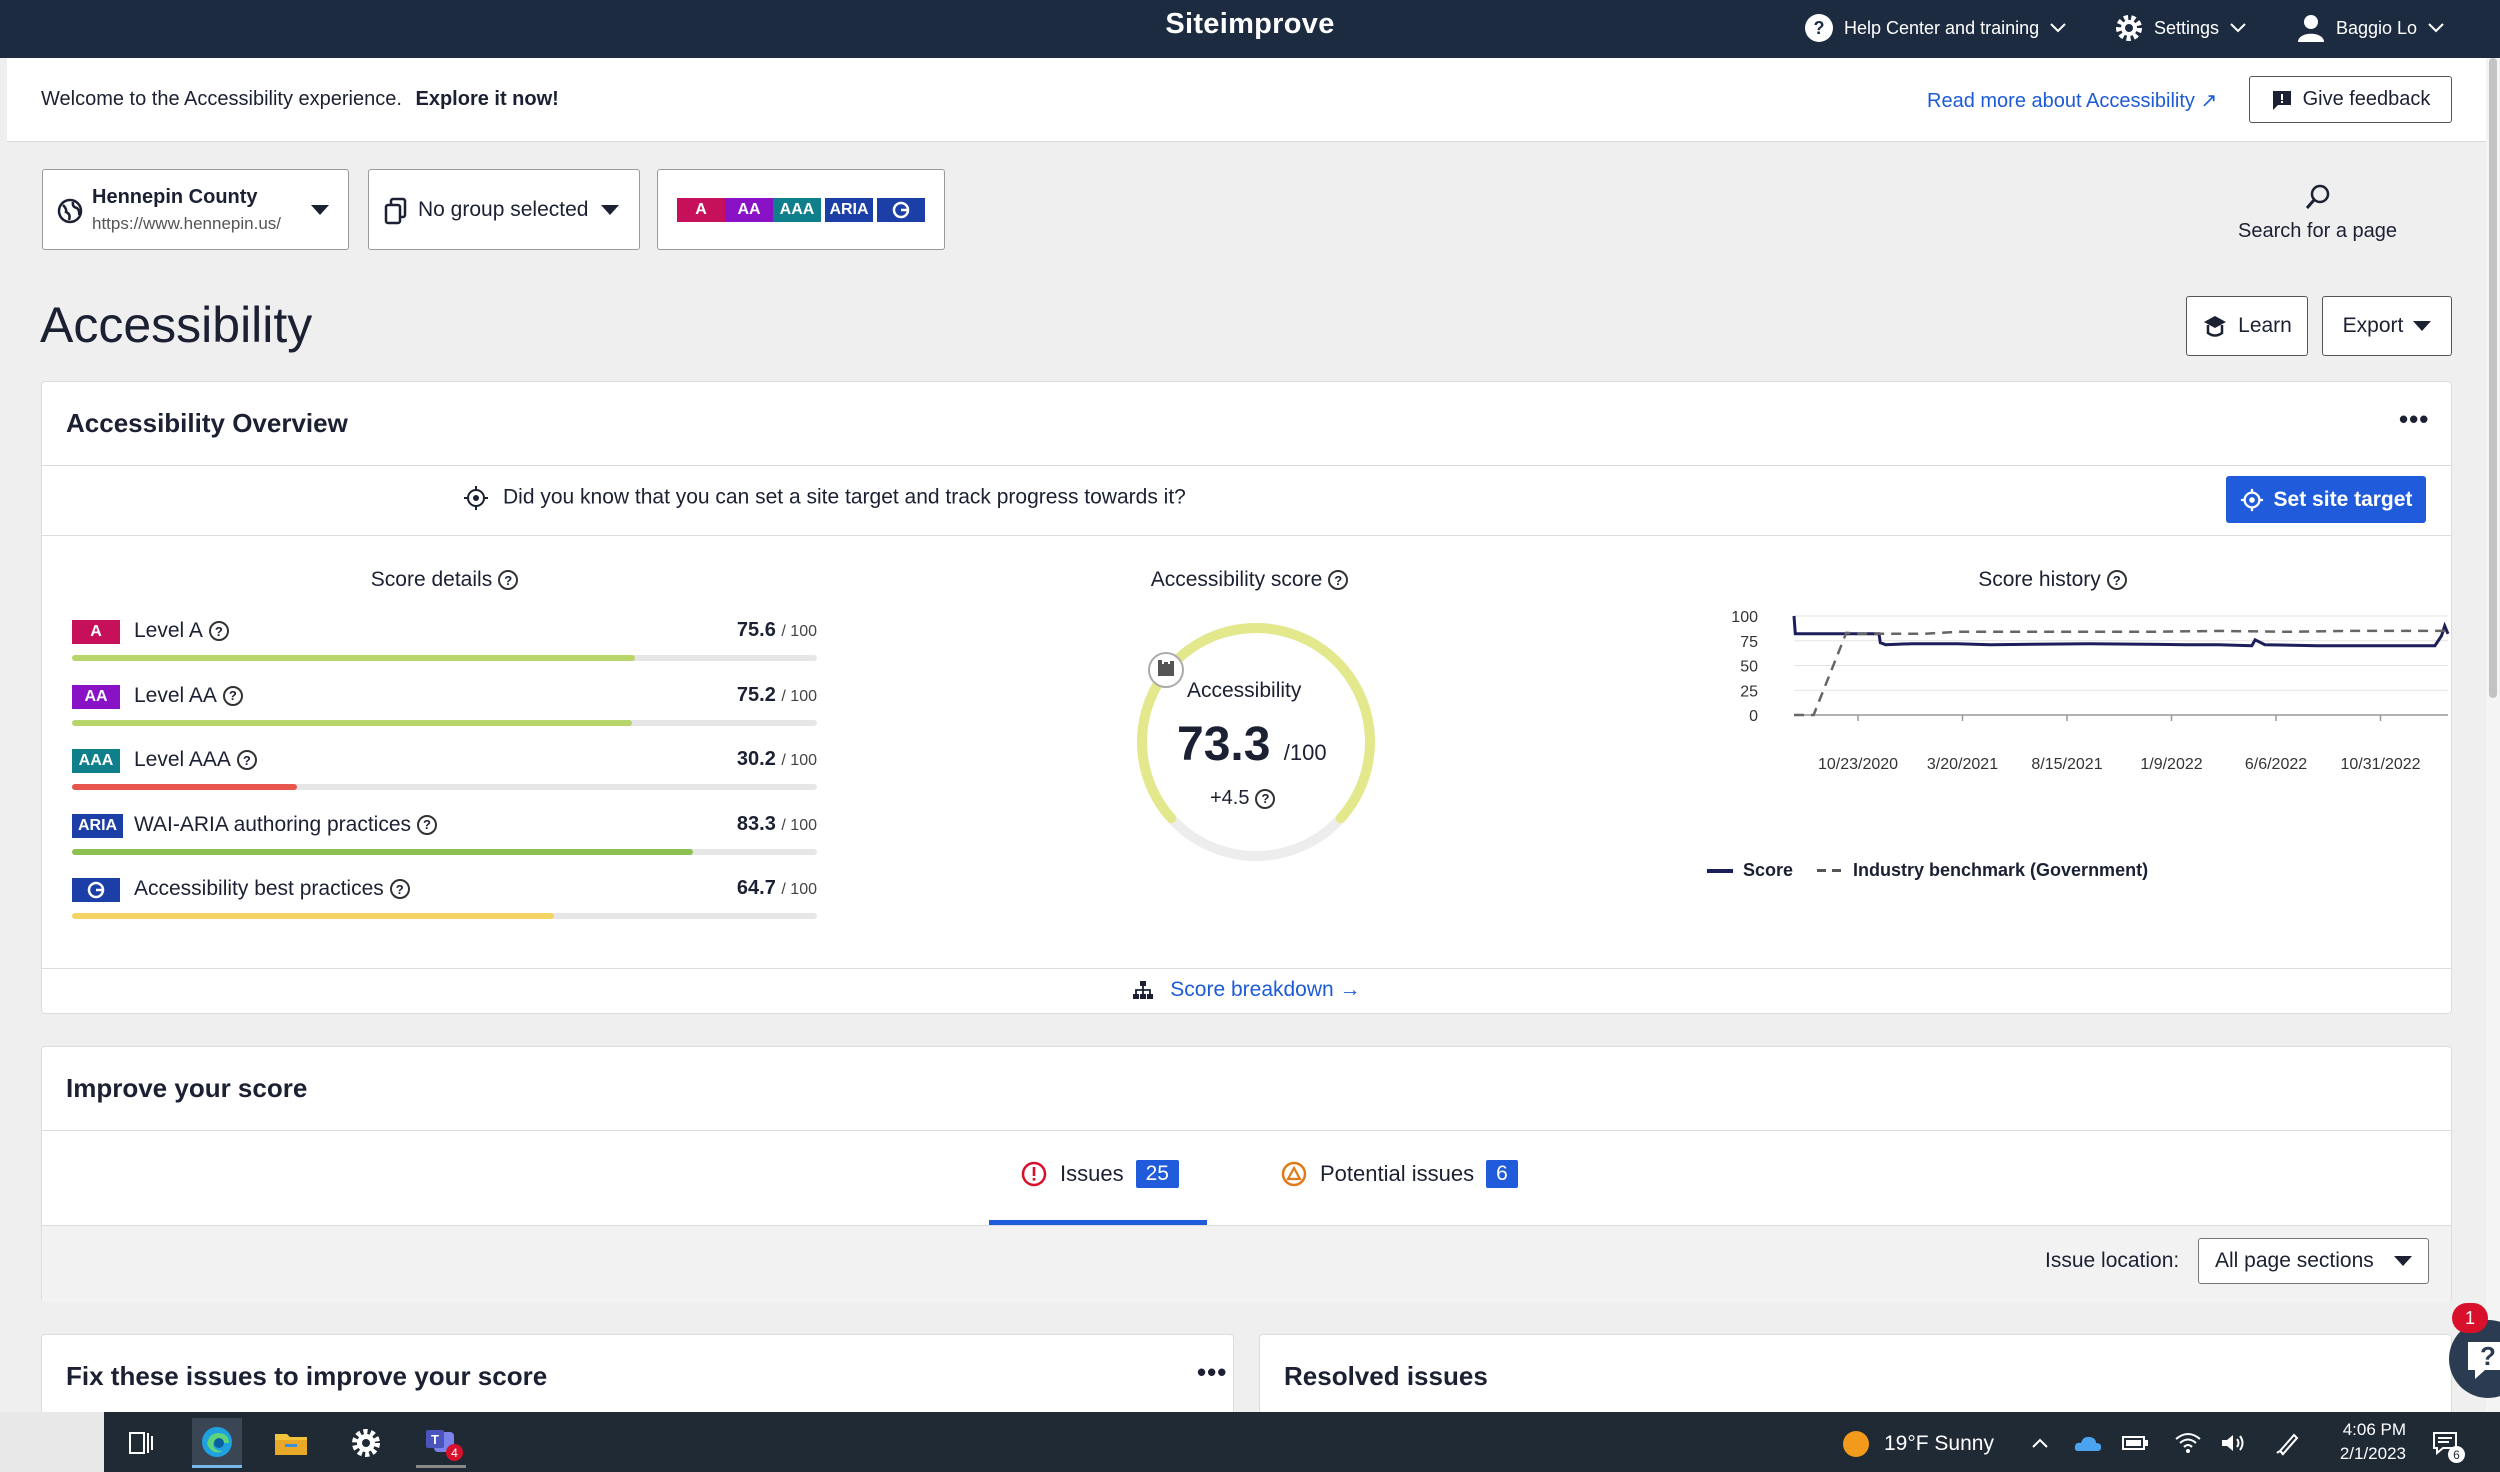 The height and width of the screenshot is (1472, 2500). What do you see at coordinates (2493, 736) in the screenshot?
I see `page-scrollbar` at bounding box center [2493, 736].